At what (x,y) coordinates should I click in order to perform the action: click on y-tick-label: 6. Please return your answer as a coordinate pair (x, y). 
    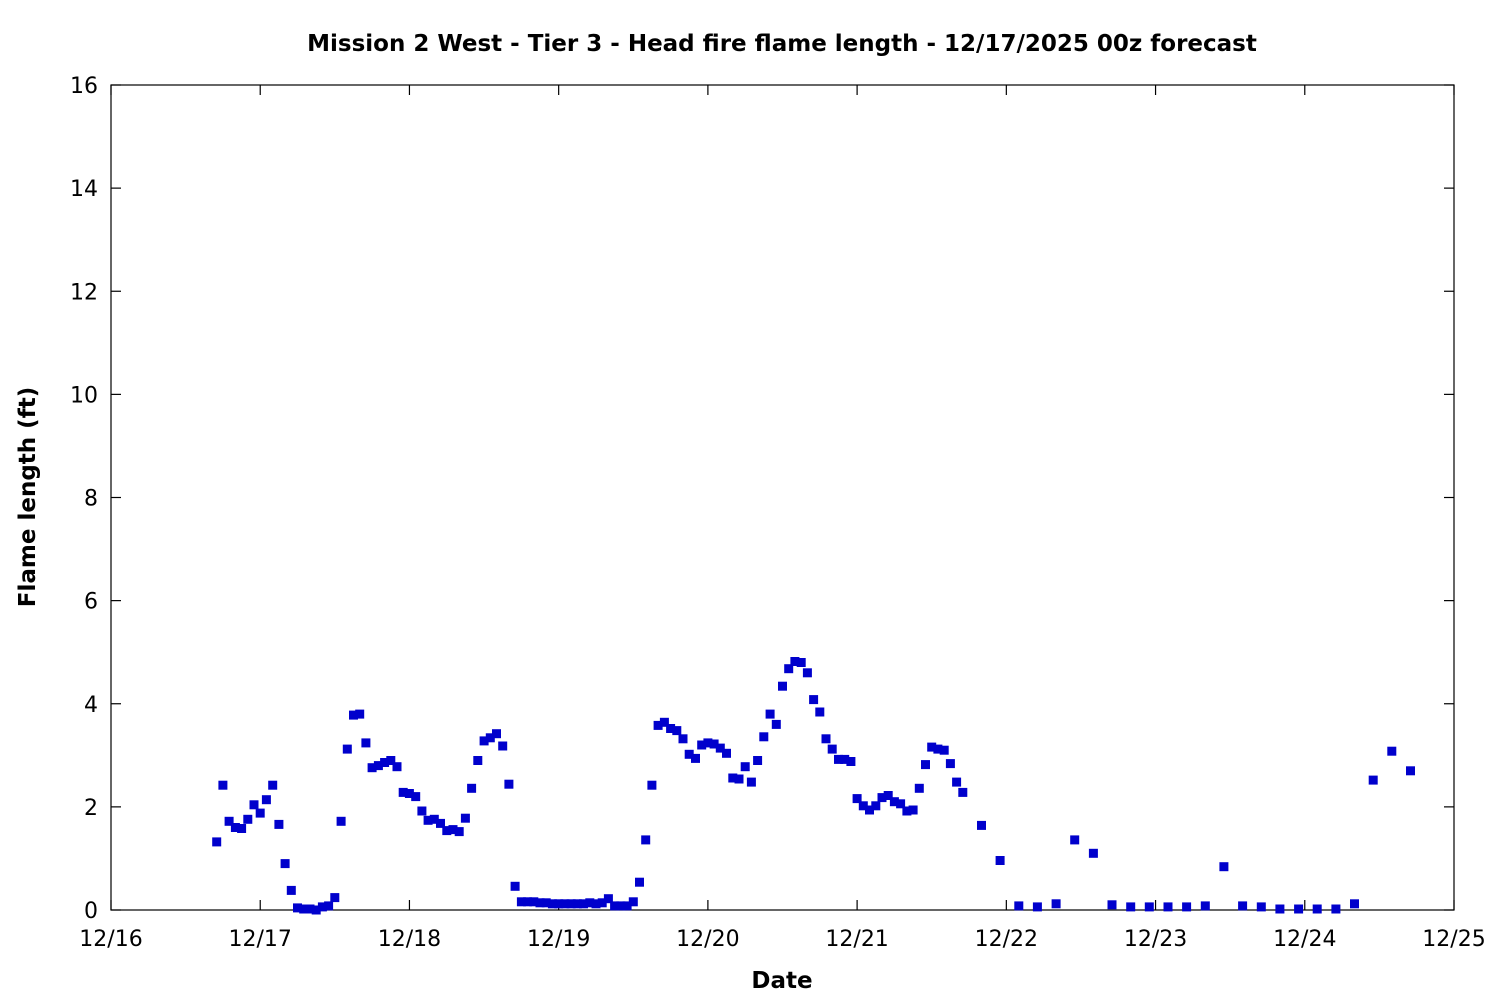
    Looking at the image, I should click on (91, 602).